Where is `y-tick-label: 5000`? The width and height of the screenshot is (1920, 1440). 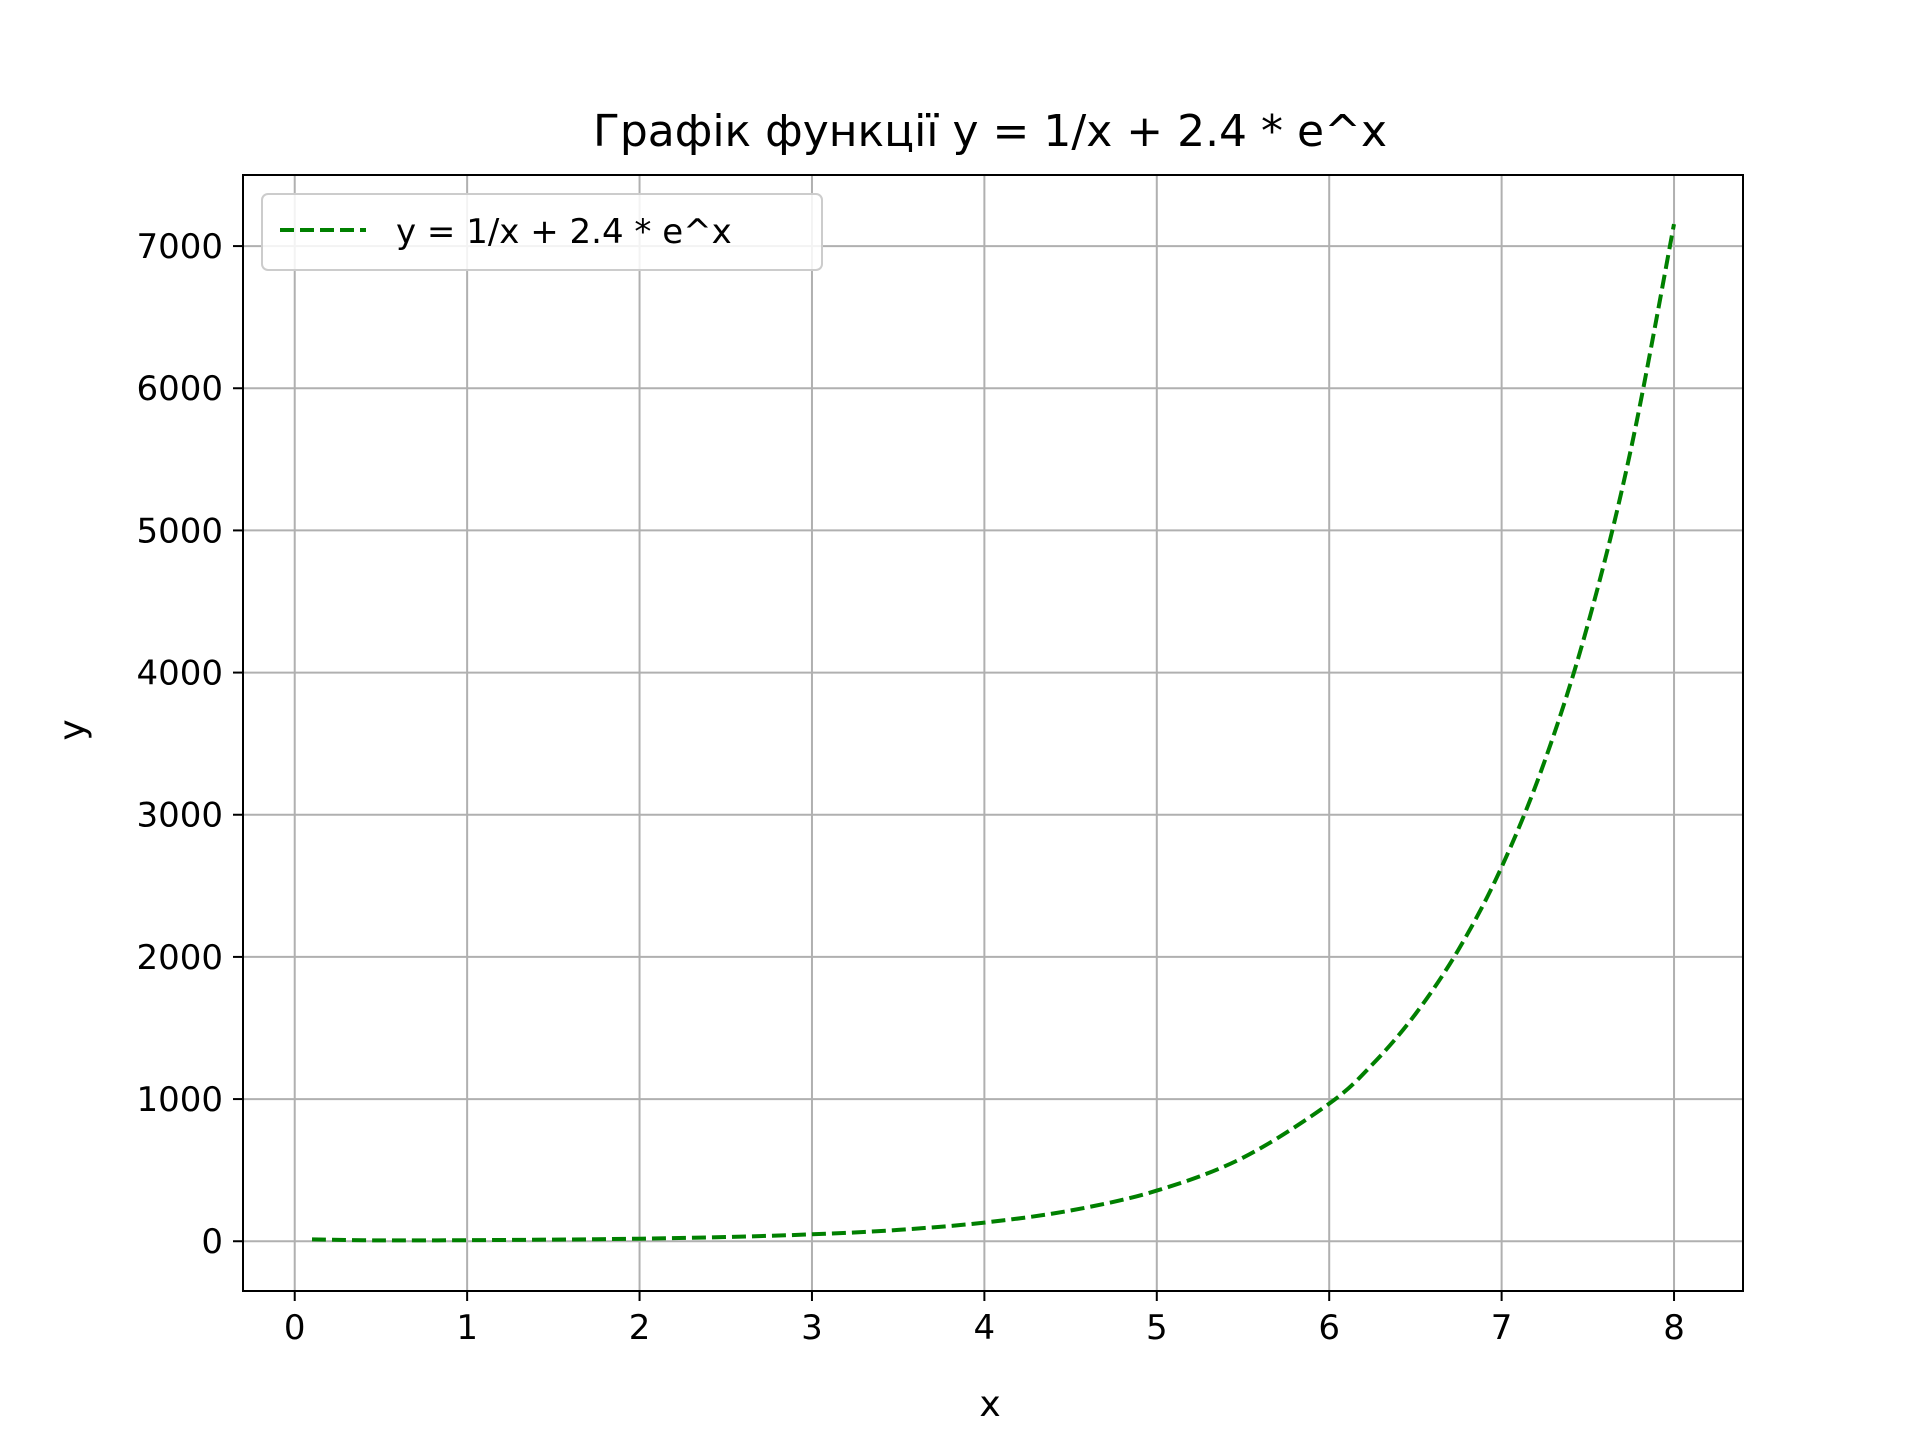 y-tick-label: 5000 is located at coordinates (179, 531).